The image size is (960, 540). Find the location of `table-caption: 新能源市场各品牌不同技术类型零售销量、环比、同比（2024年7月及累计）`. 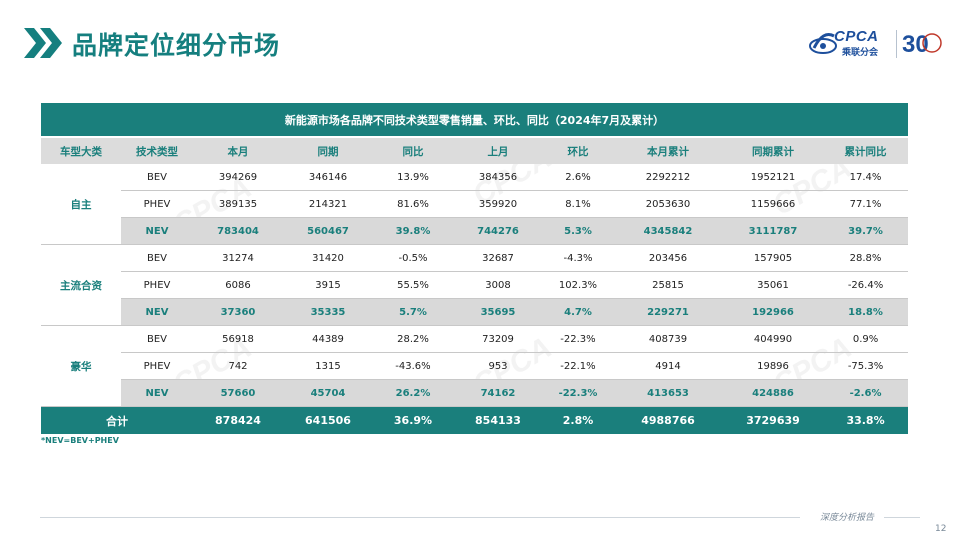

table-caption: 新能源市场各品牌不同技术类型零售销量、环比、同比（2024年7月及累计） is located at coordinates (475, 120).